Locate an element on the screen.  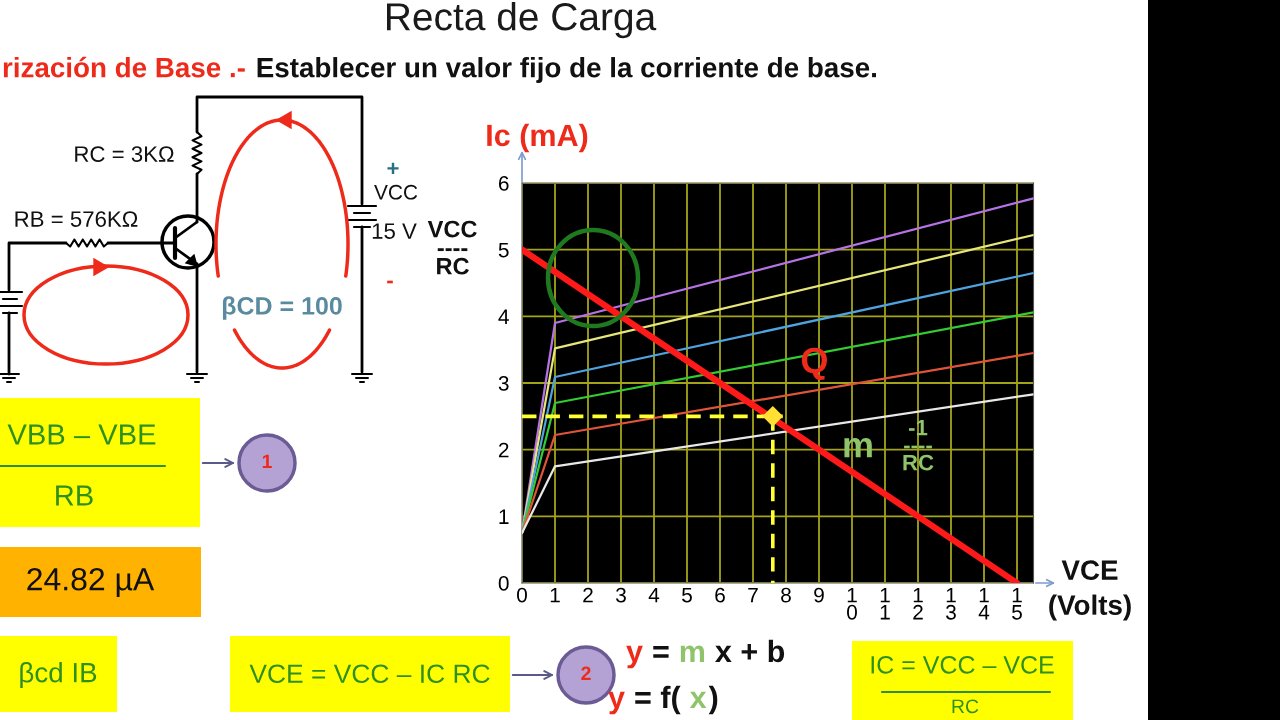
y-tick-label: 2 is located at coordinates (503, 450).